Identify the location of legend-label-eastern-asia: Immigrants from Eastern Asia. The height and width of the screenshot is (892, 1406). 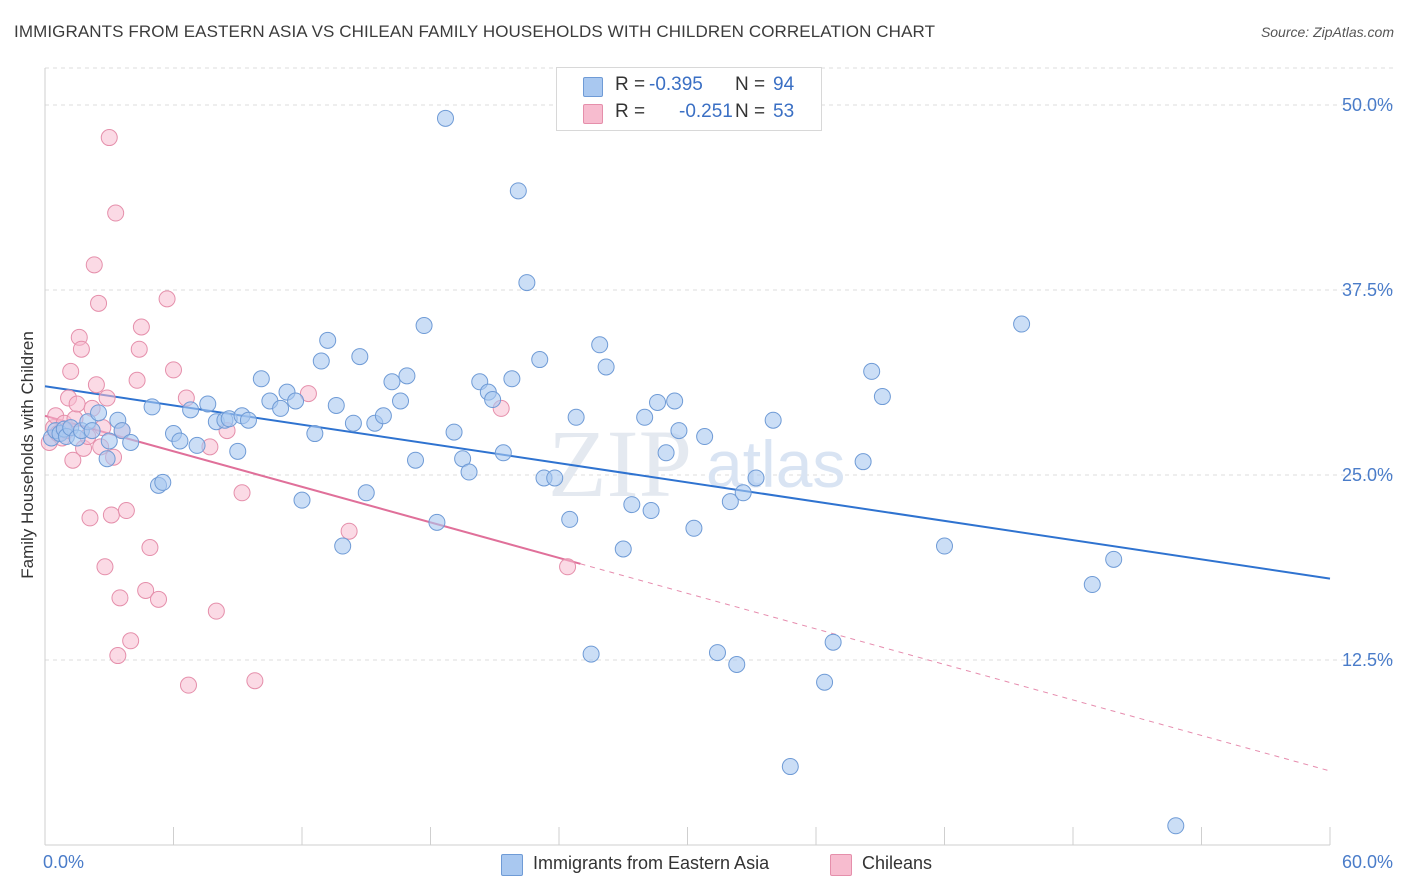
(651, 863).